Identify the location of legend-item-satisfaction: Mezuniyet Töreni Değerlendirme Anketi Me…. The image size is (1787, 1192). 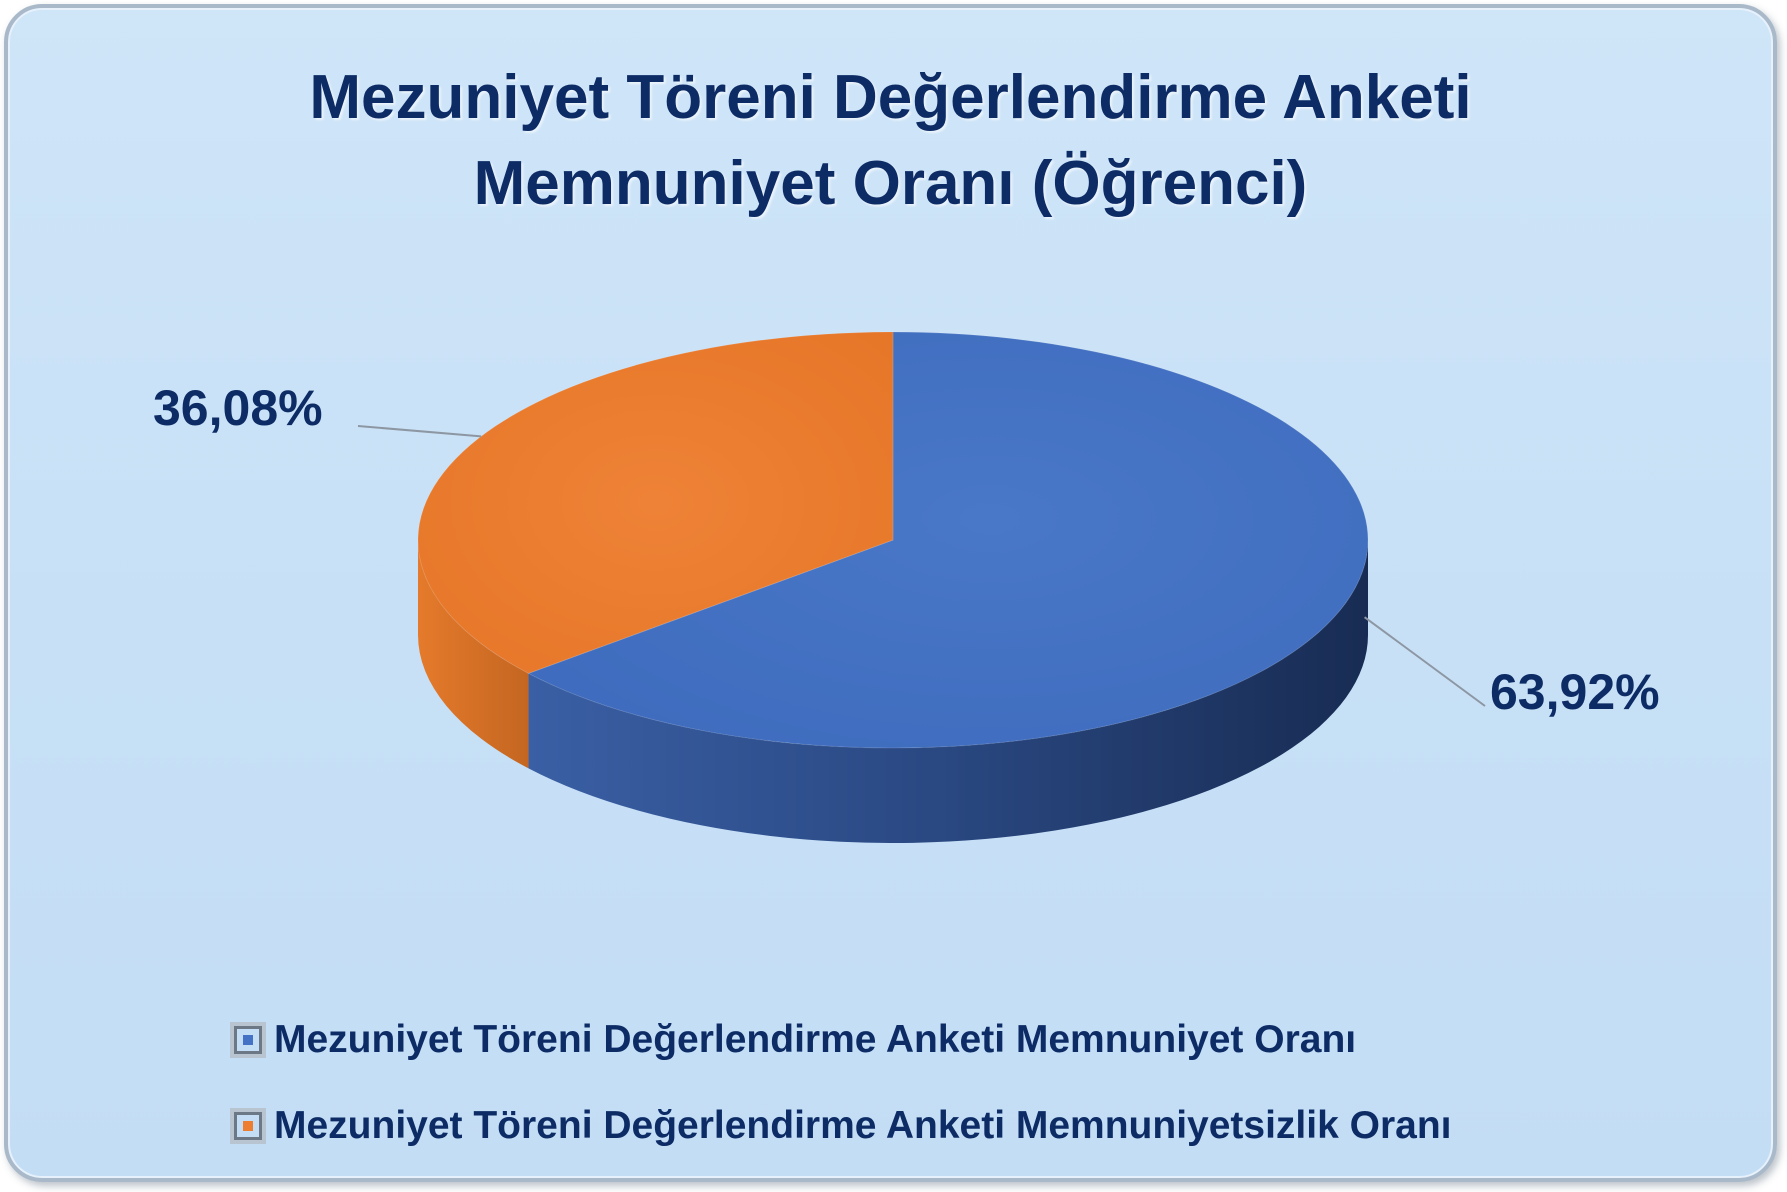
(950, 1040).